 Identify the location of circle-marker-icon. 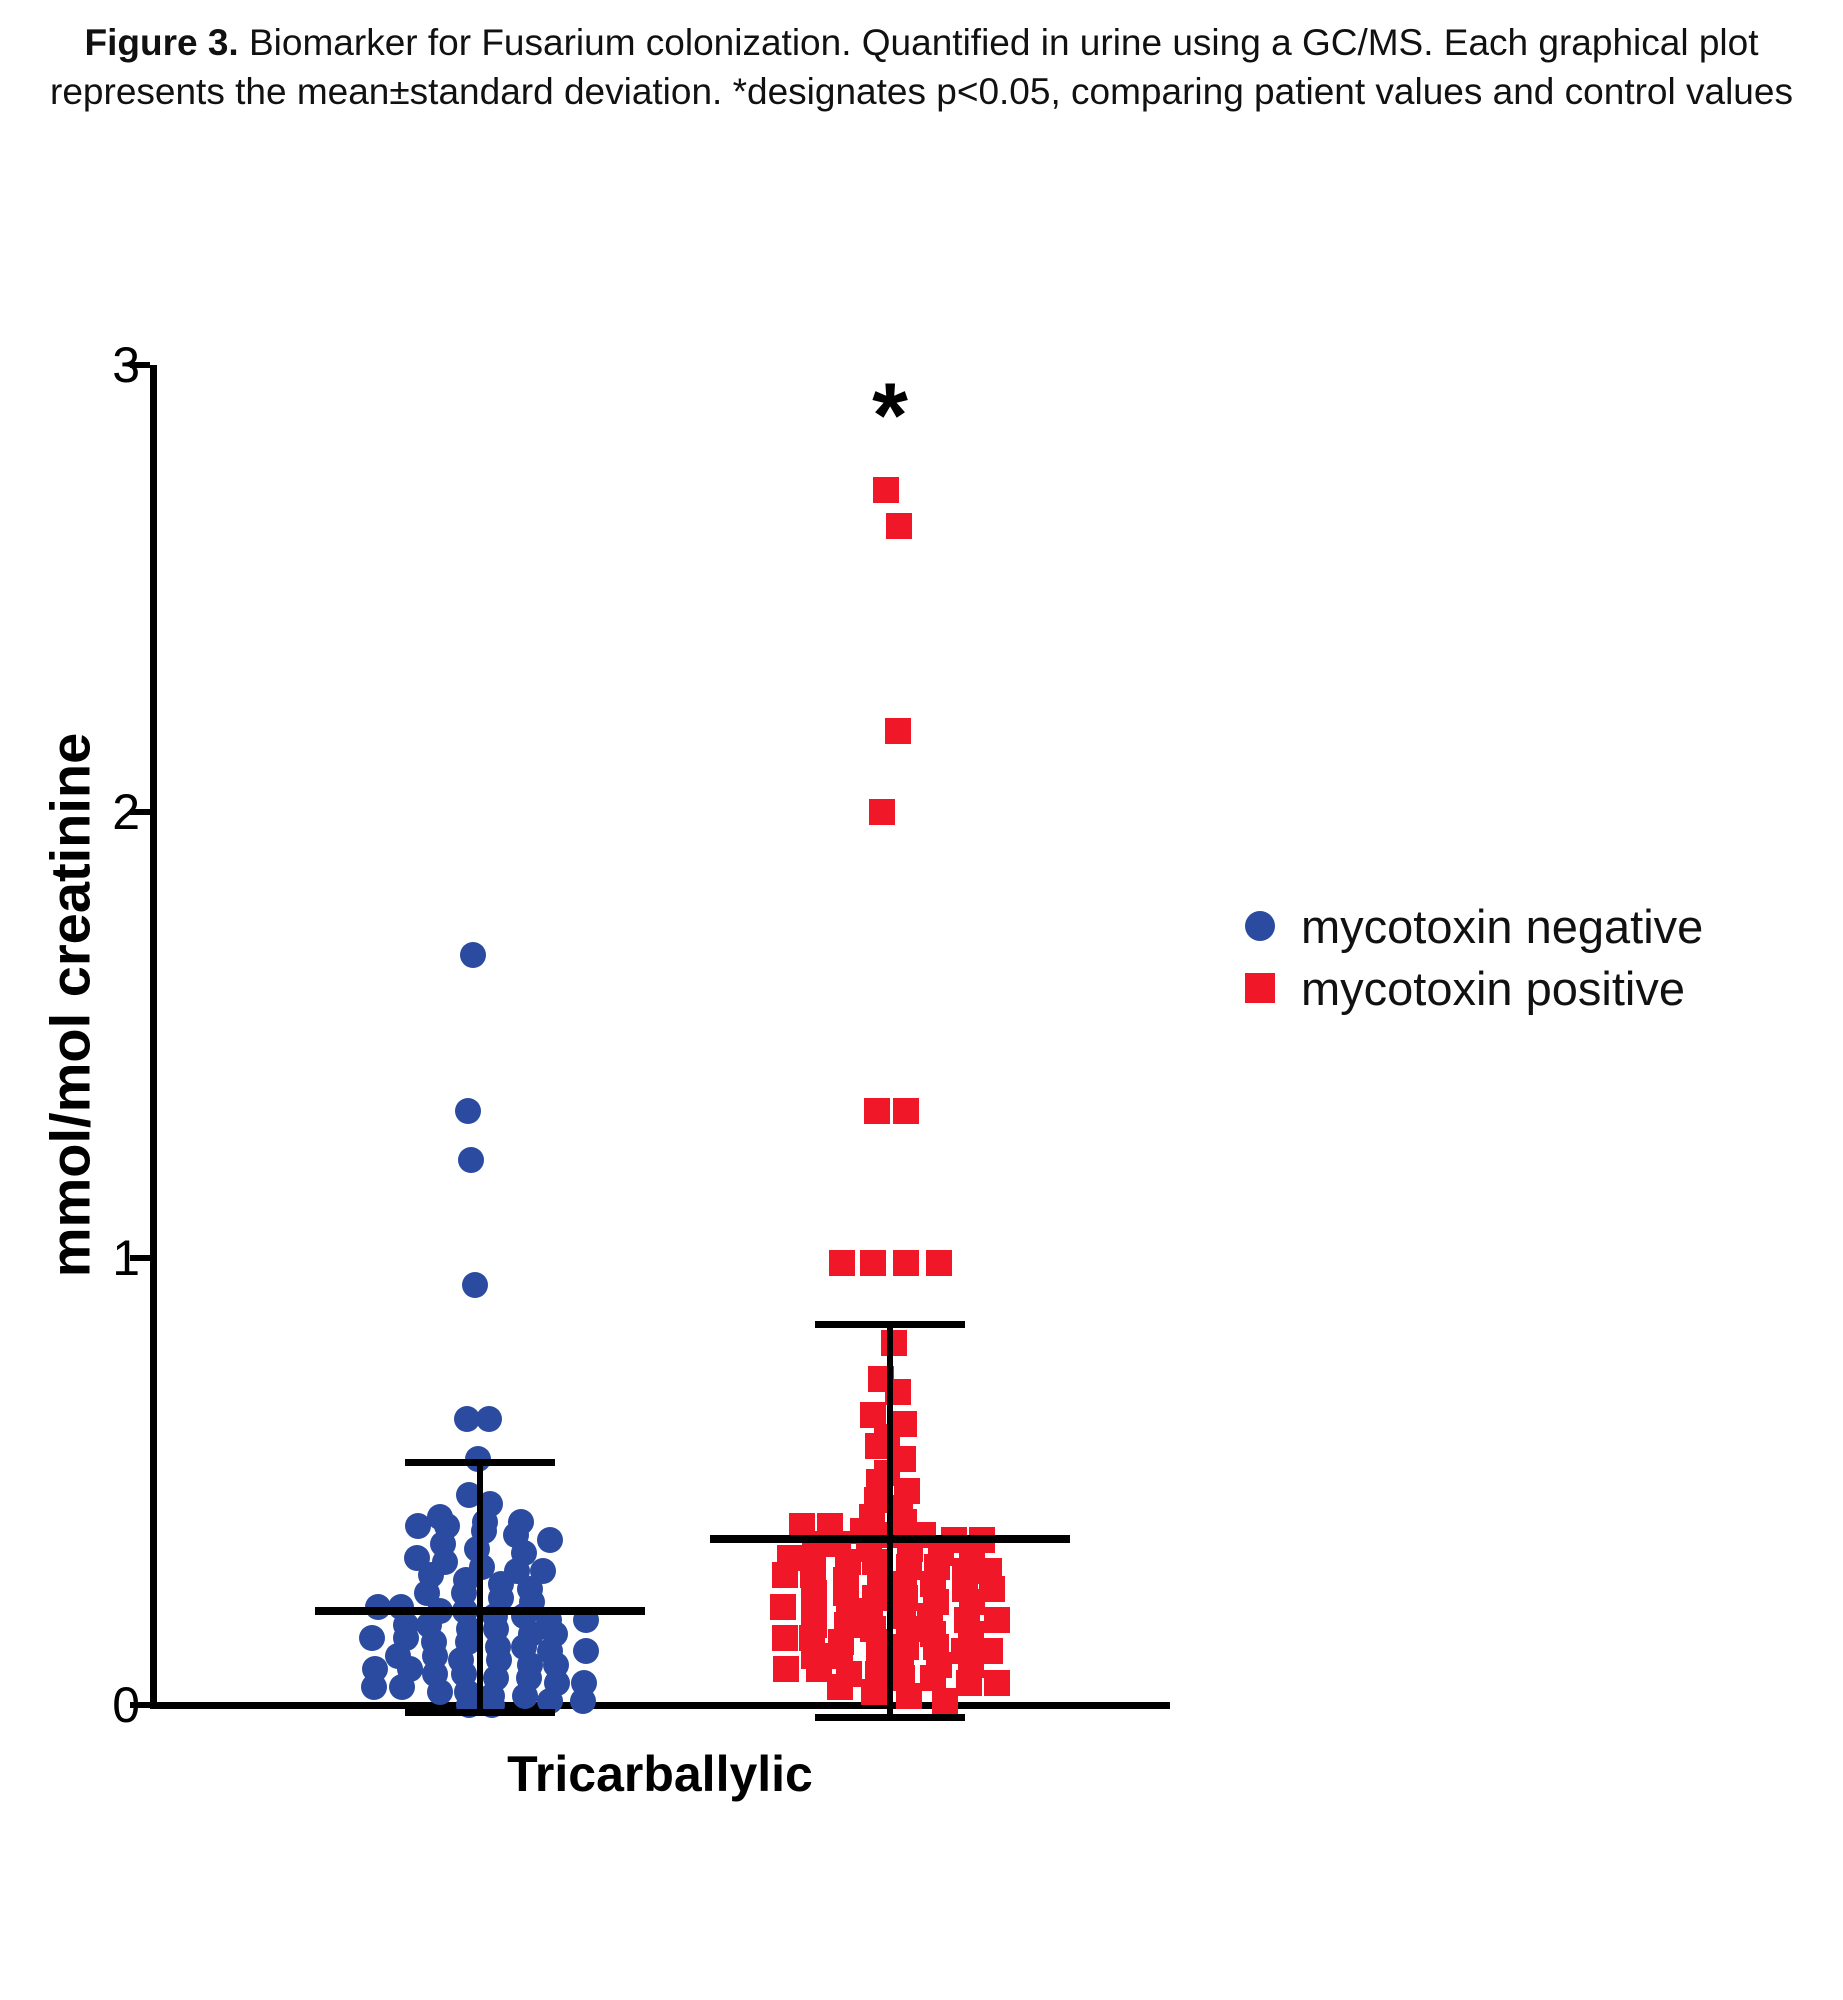
(1260, 926).